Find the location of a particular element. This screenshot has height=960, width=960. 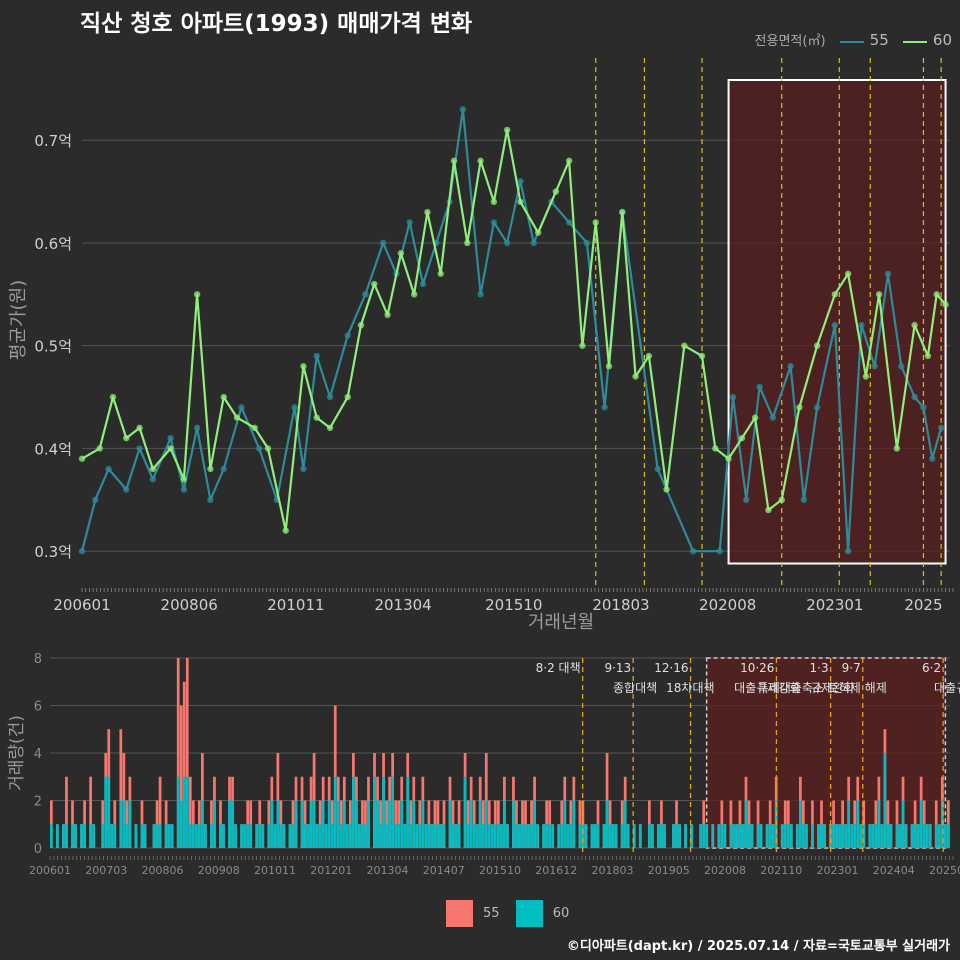

bar-x-tick-label: 202506 is located at coordinates (944, 870).